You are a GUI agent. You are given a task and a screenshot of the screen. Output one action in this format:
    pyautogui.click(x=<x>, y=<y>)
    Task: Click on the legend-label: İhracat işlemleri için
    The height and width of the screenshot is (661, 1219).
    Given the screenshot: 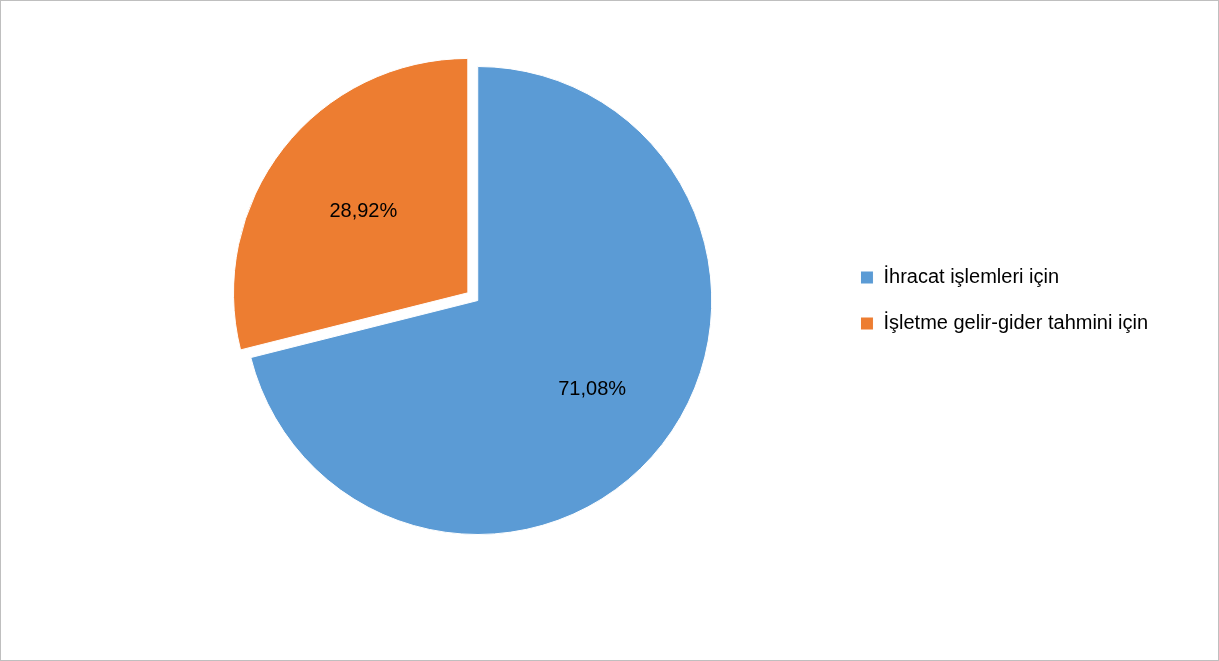 What is the action you would take?
    pyautogui.click(x=971, y=276)
    